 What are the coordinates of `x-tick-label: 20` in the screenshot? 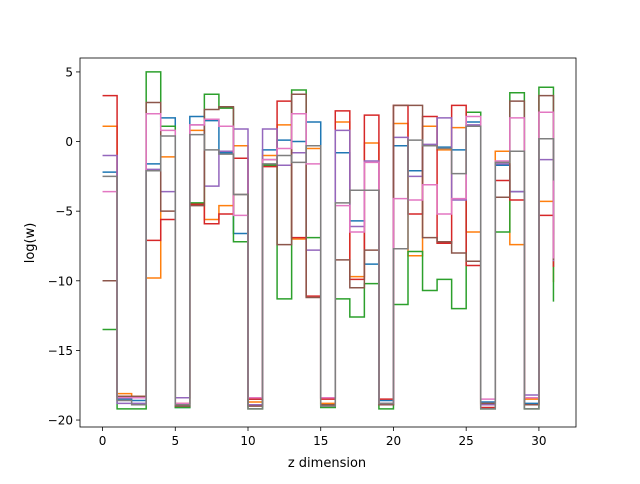 It's located at (393, 441).